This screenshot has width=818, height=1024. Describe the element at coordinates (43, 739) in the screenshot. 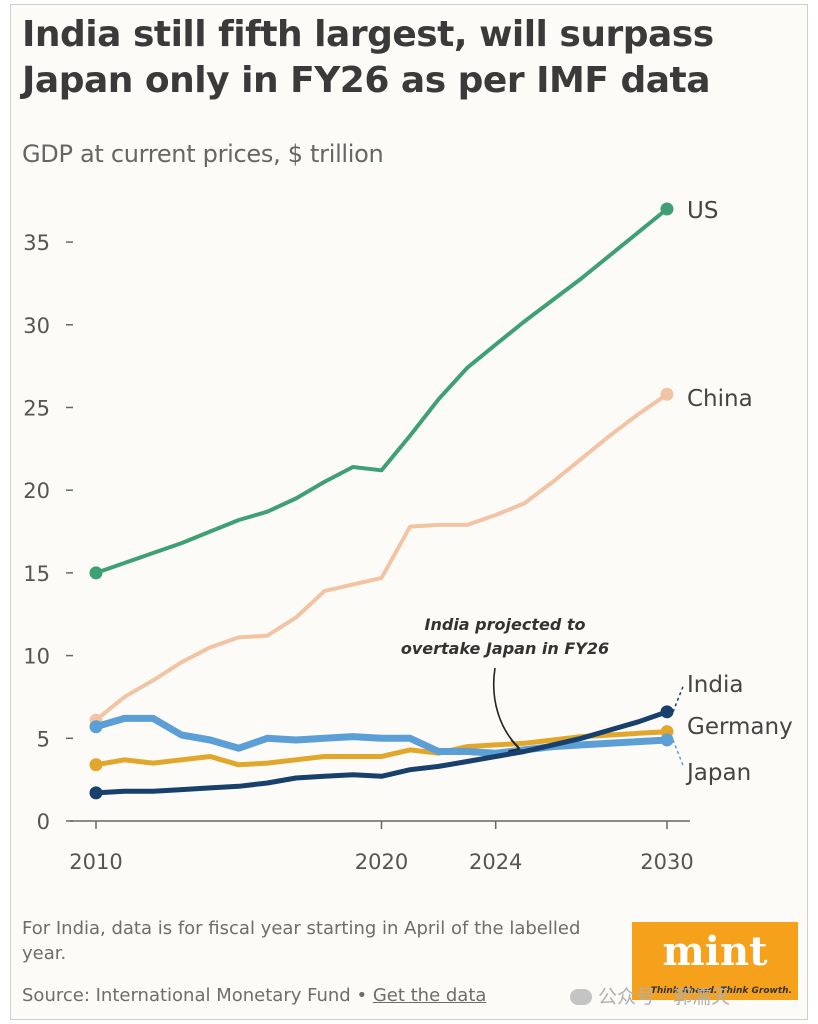

I see `y-tick-label: 5` at that location.